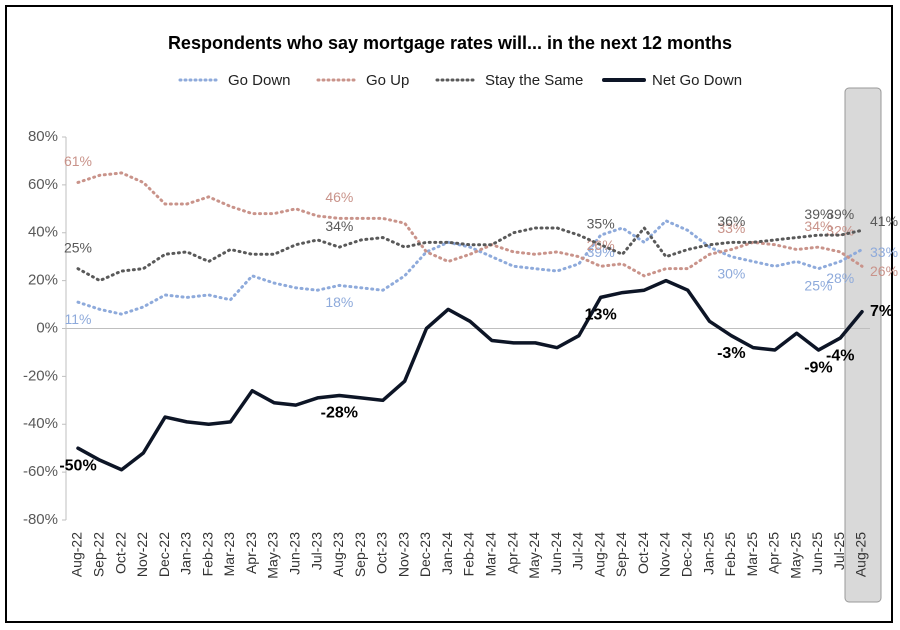  What do you see at coordinates (43, 184) in the screenshot?
I see `y-tick-label: 60%` at bounding box center [43, 184].